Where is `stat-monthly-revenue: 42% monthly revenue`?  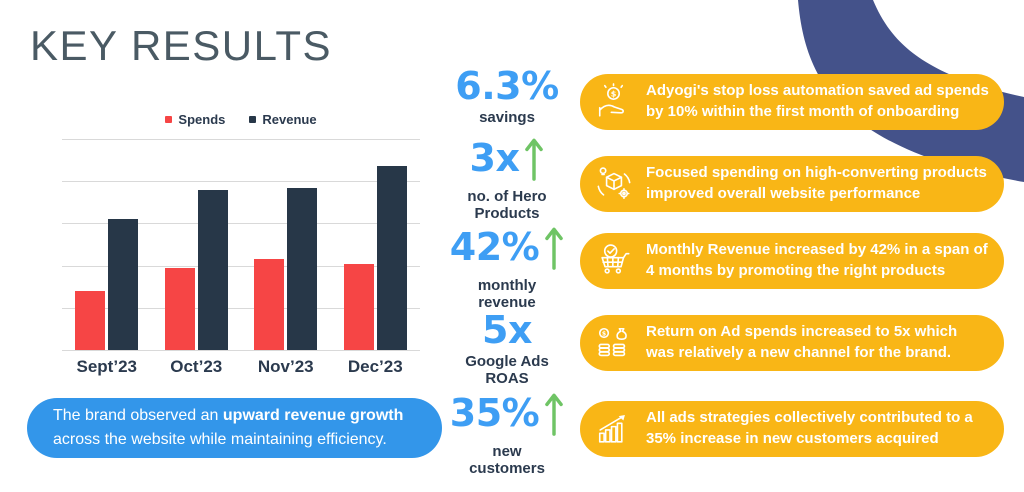
stat-monthly-revenue: 42% monthly revenue is located at coordinates (507, 268).